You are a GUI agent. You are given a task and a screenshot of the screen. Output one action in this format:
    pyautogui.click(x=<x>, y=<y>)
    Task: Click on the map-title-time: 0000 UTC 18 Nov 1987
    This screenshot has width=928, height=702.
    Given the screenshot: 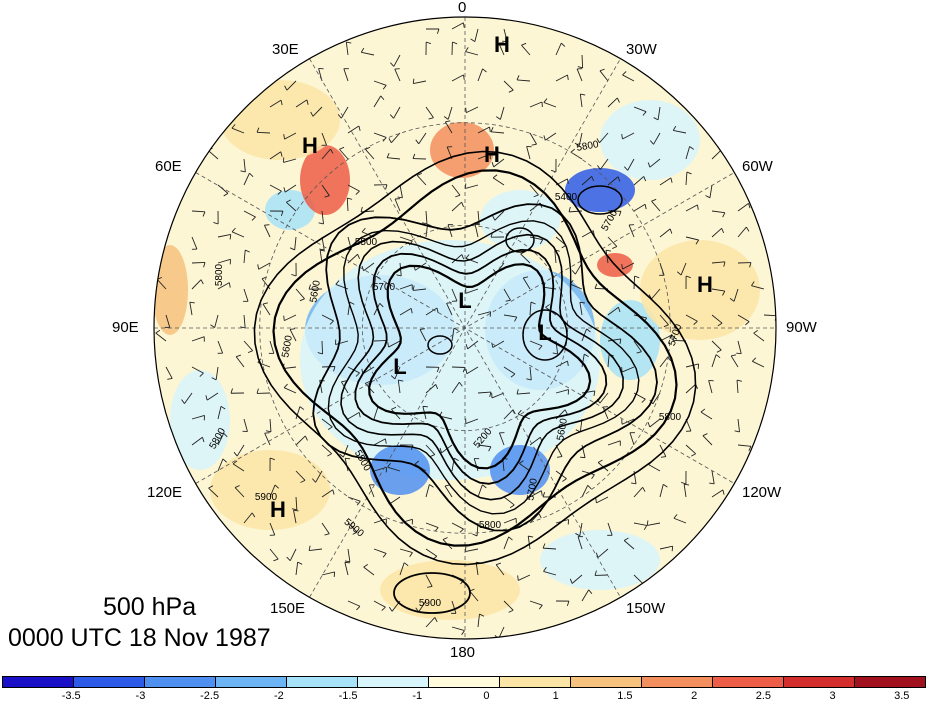 What is the action you would take?
    pyautogui.click(x=139, y=638)
    